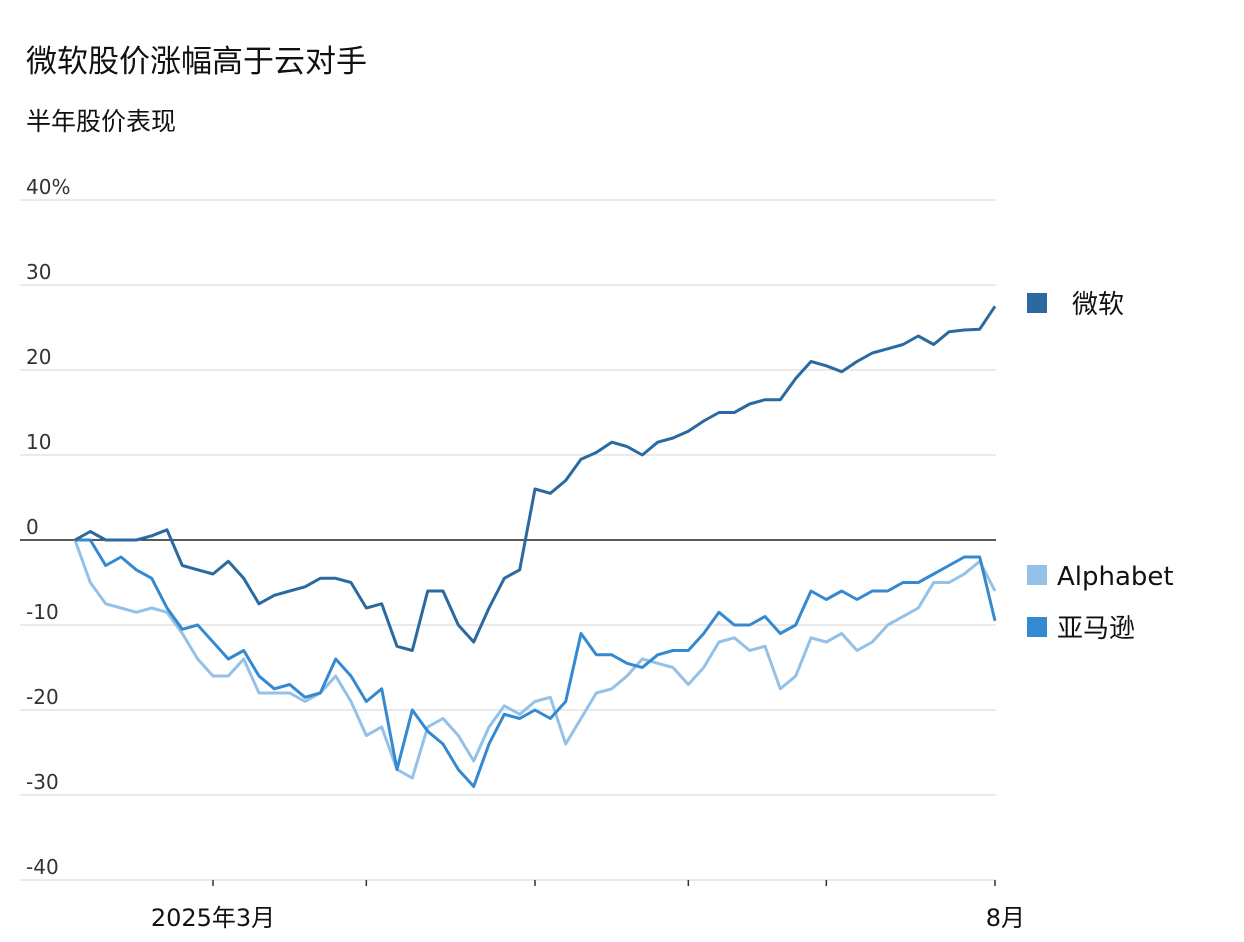  I want to click on chart-subtitle: 半年股价表现, so click(101, 121).